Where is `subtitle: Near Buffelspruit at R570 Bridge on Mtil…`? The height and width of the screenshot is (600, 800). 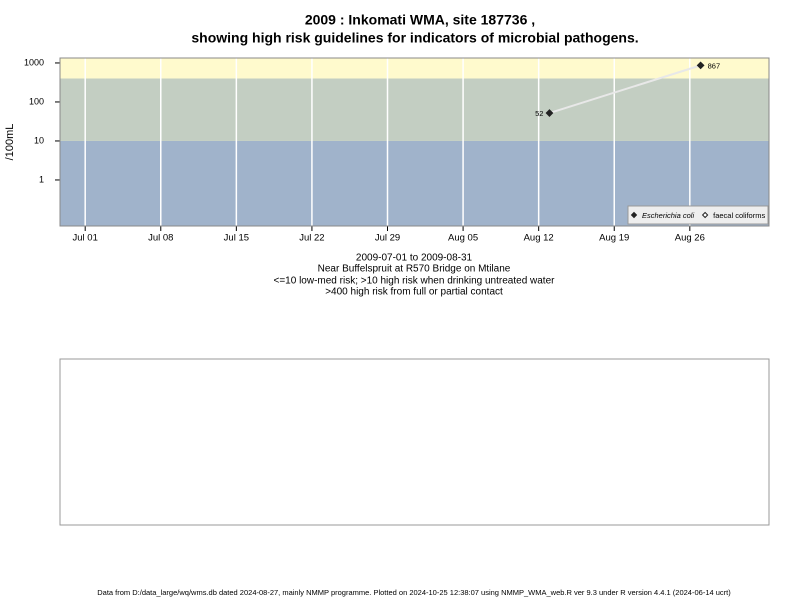
subtitle: Near Buffelspruit at R570 Bridge on Mtil… is located at coordinates (414, 269).